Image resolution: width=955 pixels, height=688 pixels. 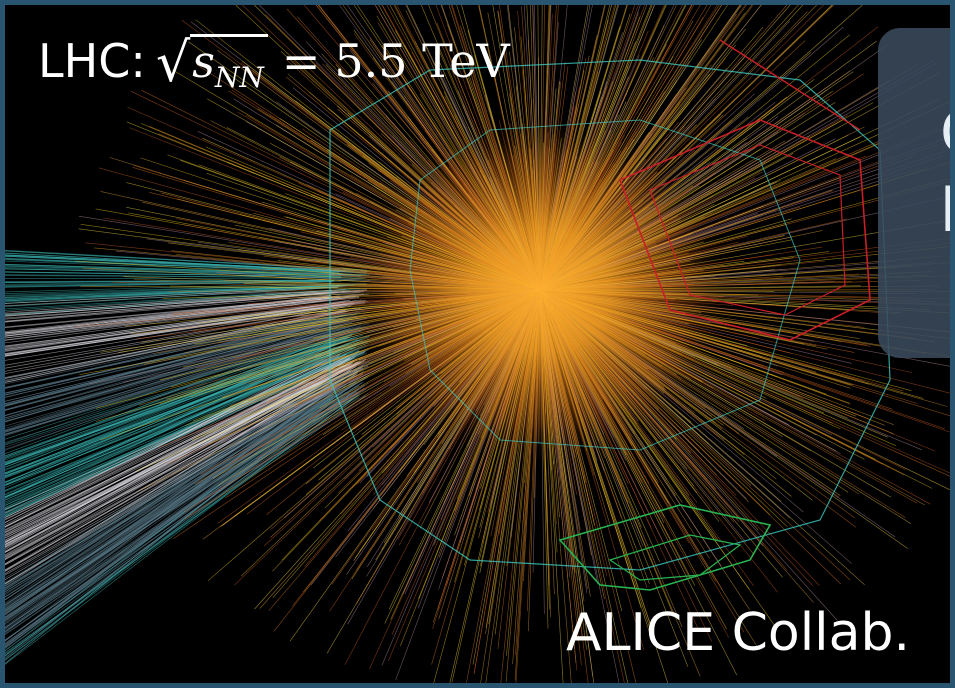 I want to click on detector-green-module, so click(x=665, y=547).